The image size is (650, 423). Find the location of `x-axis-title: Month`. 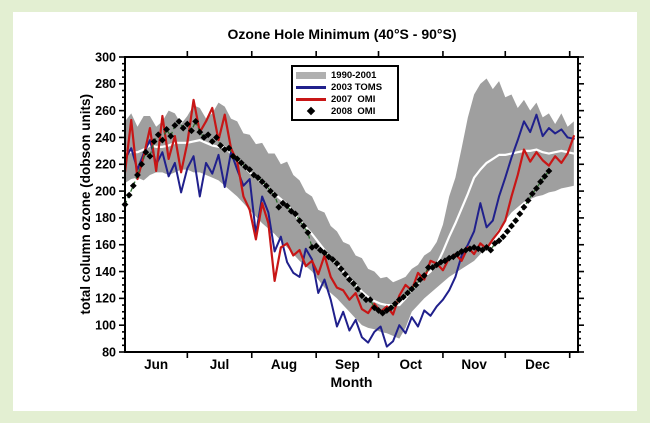

x-axis-title: Month is located at coordinates (351, 382).